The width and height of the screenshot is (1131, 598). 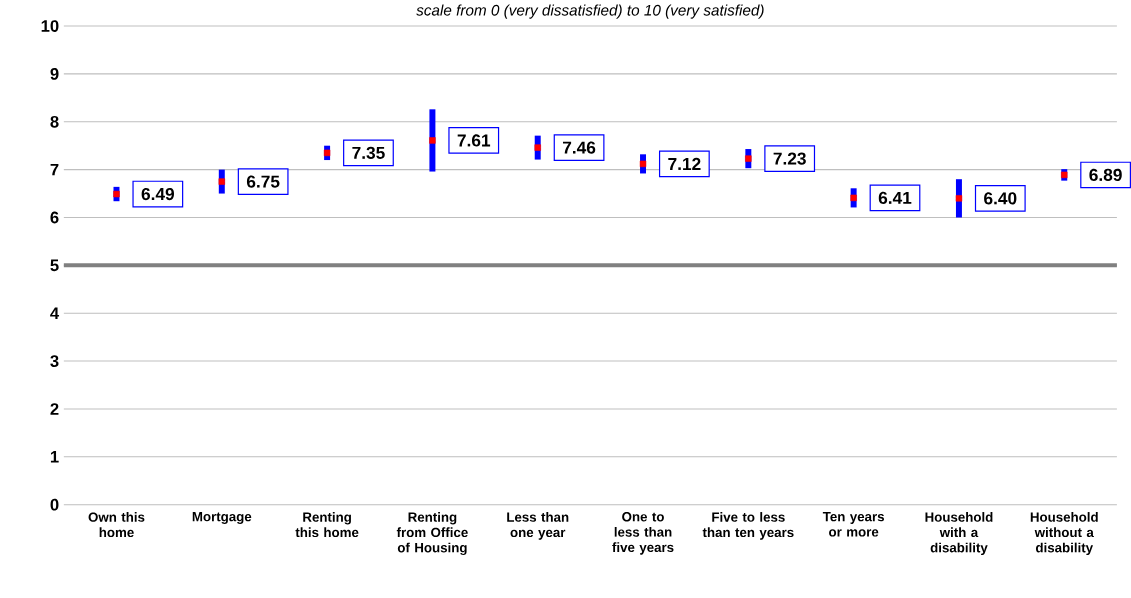 What do you see at coordinates (54, 457) in the screenshot?
I see `y-tick-label: 1` at bounding box center [54, 457].